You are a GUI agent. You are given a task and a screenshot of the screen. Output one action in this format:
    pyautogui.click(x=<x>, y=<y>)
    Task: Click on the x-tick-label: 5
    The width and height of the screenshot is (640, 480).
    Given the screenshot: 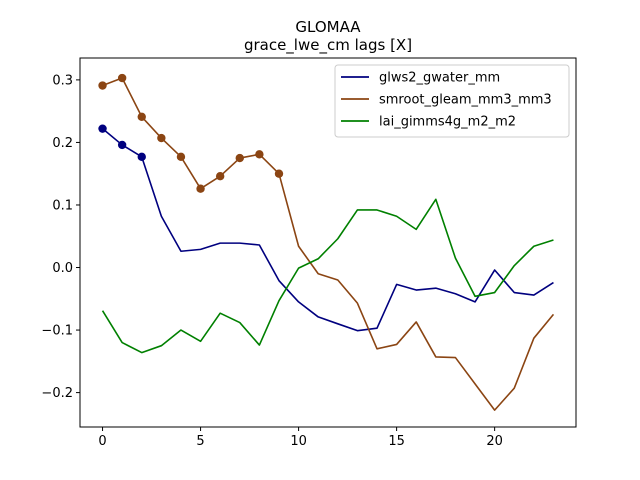 What is the action you would take?
    pyautogui.click(x=200, y=441)
    